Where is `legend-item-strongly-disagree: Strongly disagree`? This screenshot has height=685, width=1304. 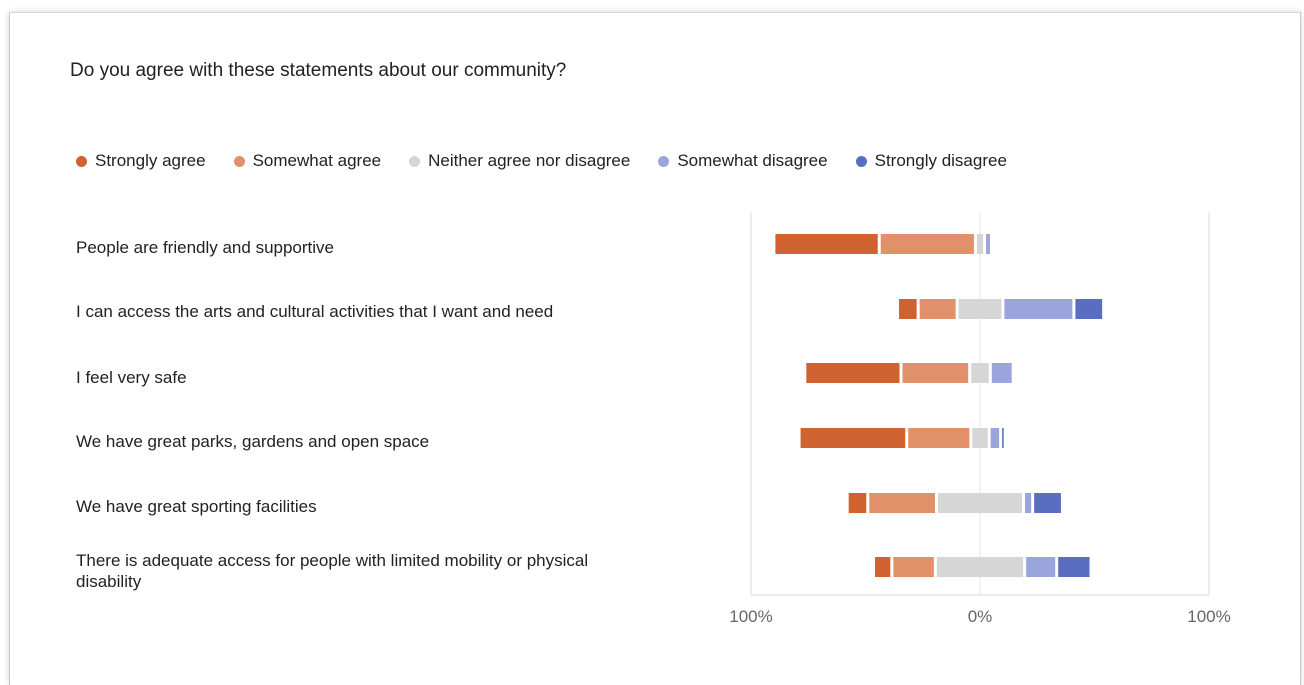 legend-item-strongly-disagree: Strongly disagree is located at coordinates (931, 161).